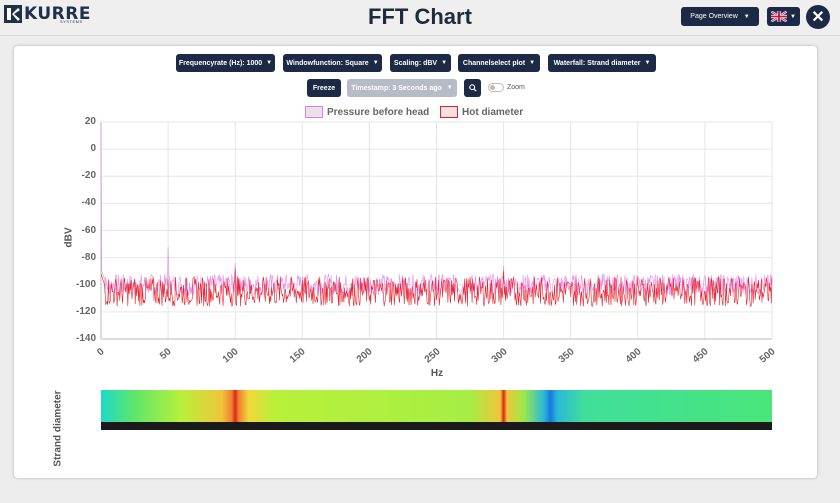  Describe the element at coordinates (597, 63) in the screenshot. I see `waterfall-label: Waterfall: Strand diameter` at that location.